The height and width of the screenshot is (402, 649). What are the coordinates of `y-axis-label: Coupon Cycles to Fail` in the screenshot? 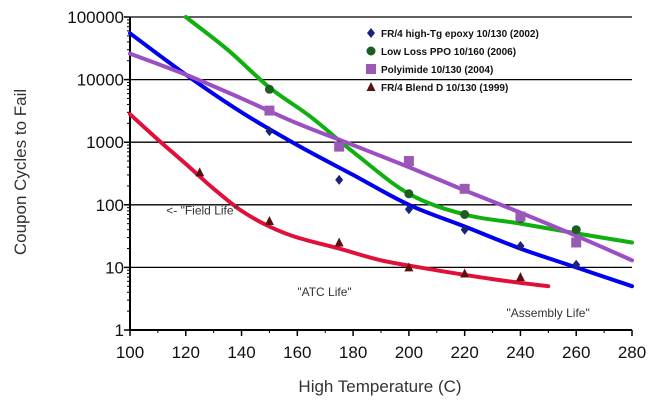 It's located at (20, 172).